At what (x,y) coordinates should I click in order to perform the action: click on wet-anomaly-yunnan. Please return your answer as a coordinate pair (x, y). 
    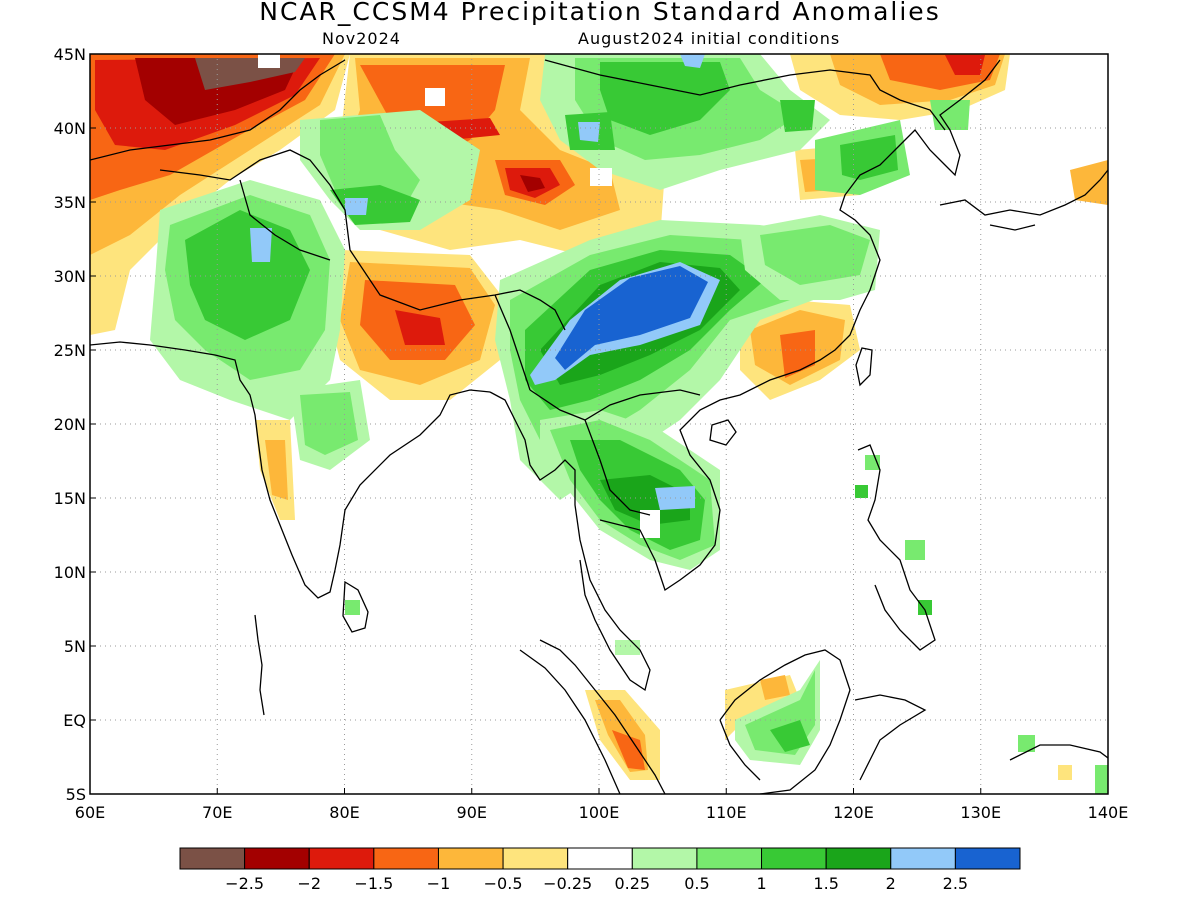
    Looking at the image, I should click on (631, 318).